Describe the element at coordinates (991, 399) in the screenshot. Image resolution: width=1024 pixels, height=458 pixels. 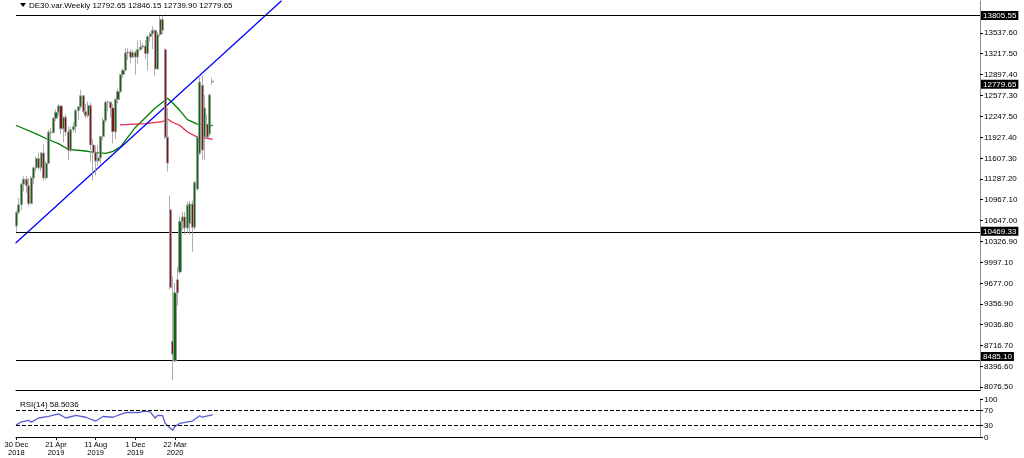
I see `y-tick-label: 100` at that location.